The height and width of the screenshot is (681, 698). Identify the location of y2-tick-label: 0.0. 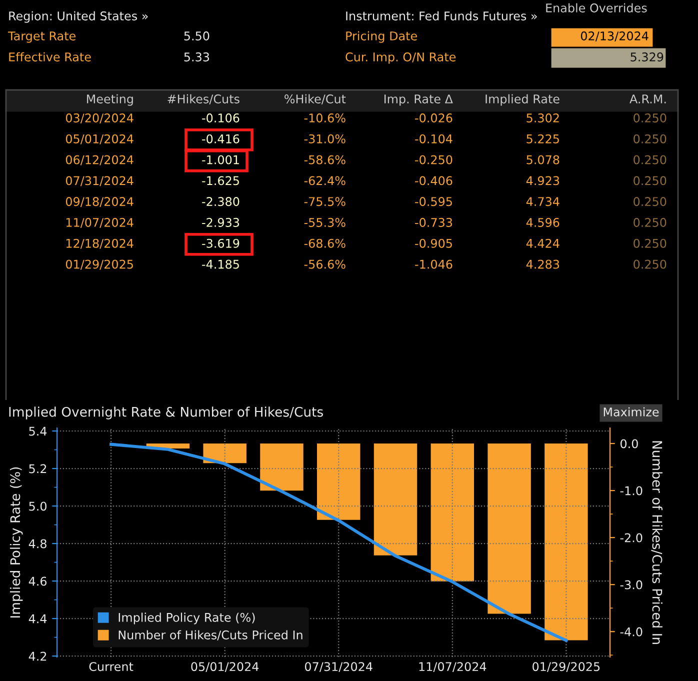
(629, 443).